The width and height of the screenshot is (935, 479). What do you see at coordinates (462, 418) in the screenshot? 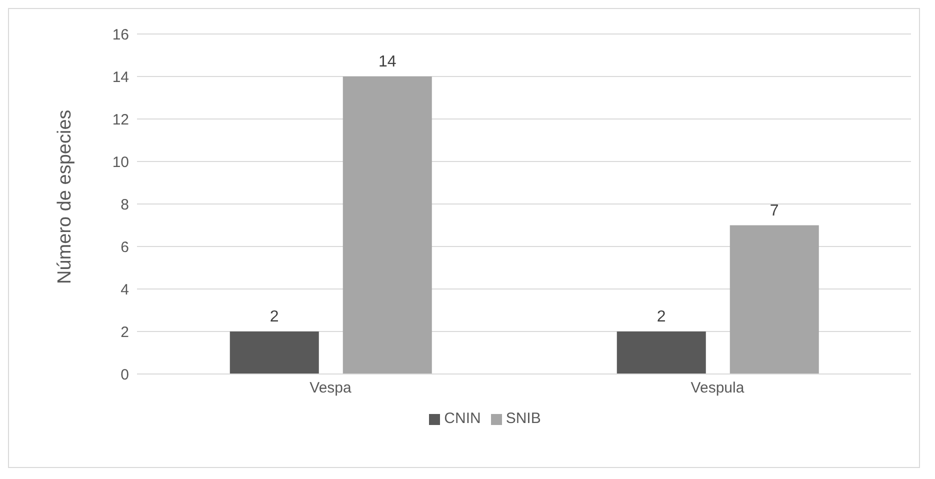
I see `legend-label: CNIN` at bounding box center [462, 418].